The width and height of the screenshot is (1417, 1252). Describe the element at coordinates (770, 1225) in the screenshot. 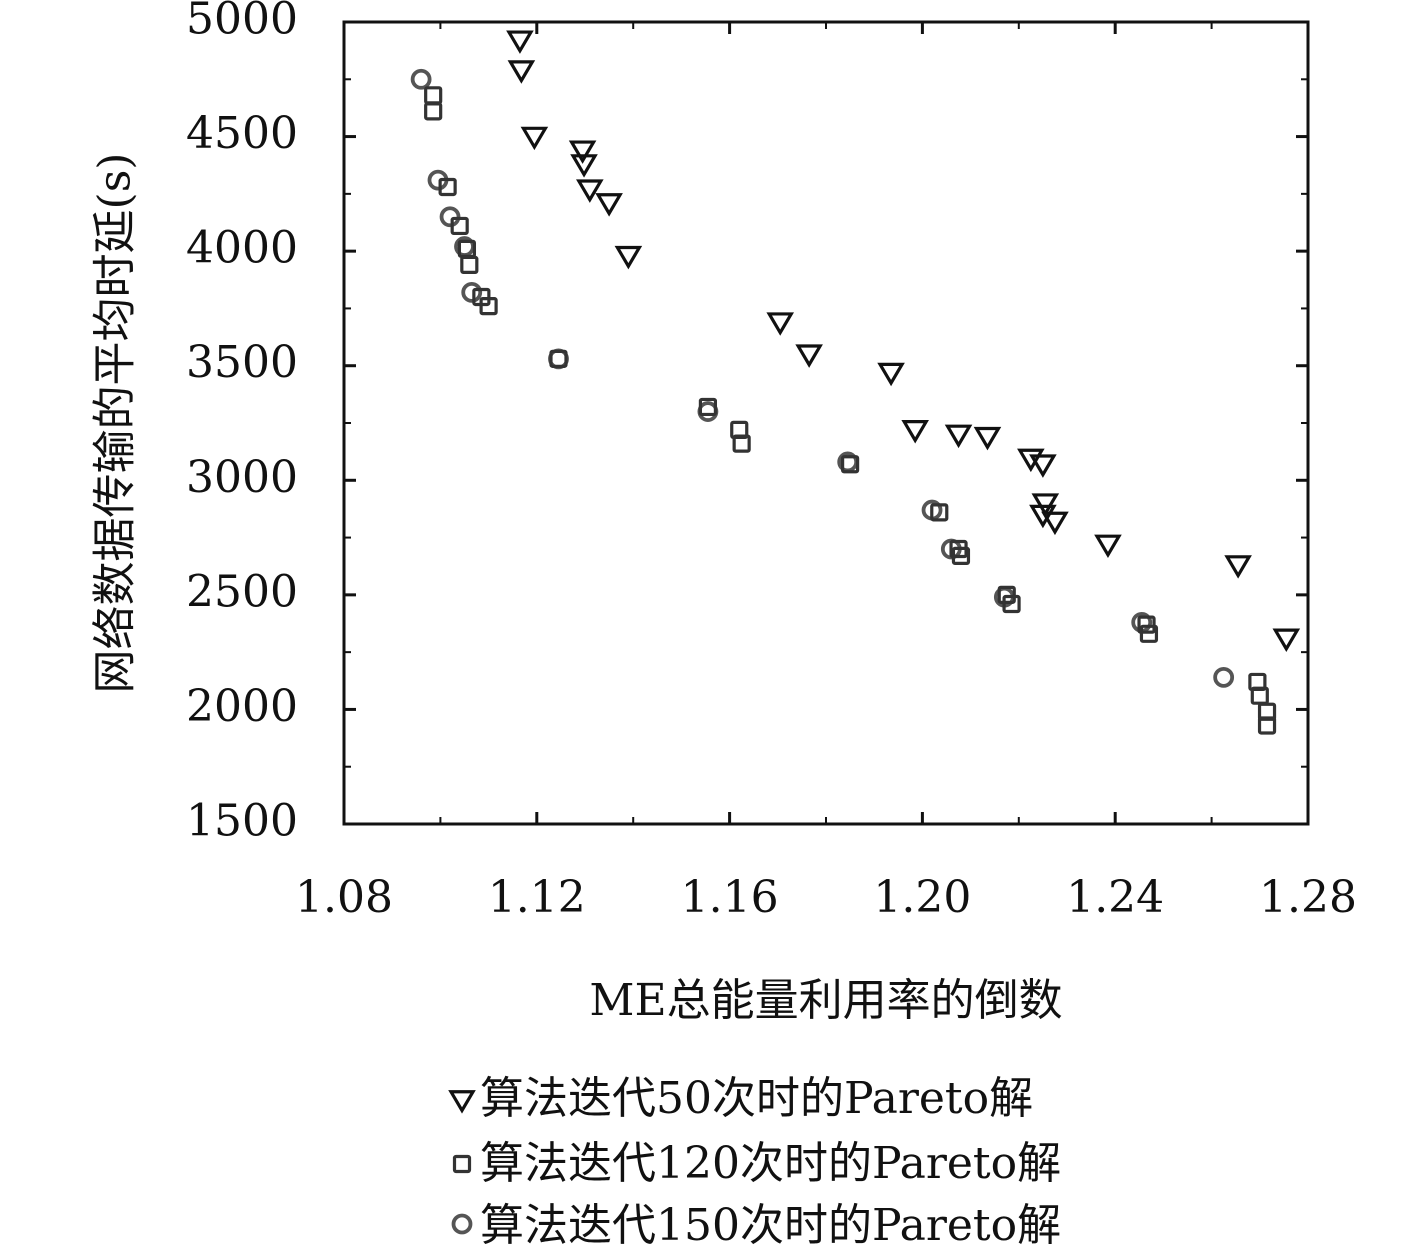

I see `legend-label-150: 算法迭代150次时的Pareto解` at that location.